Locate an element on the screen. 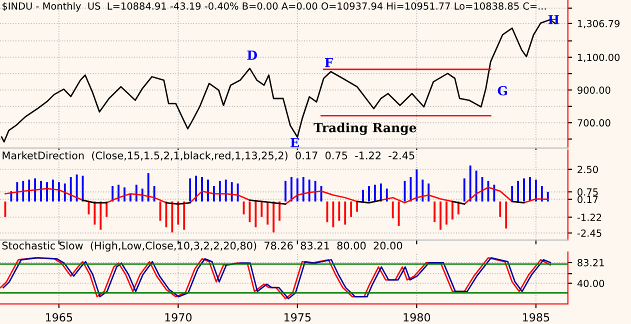 The height and width of the screenshot is (324, 631). annotation: F is located at coordinates (329, 63).